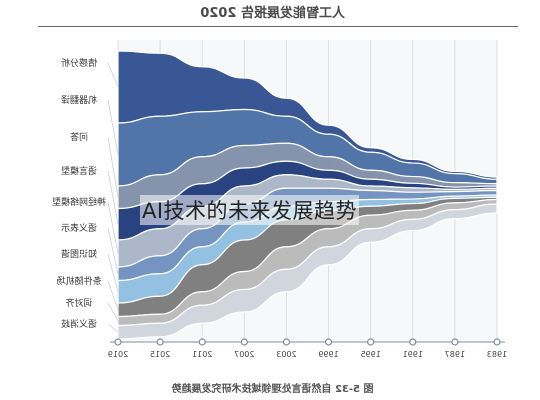 Image resolution: width=540 pixels, height=400 pixels. I want to click on series-label: 神经网络模型, so click(79, 202).